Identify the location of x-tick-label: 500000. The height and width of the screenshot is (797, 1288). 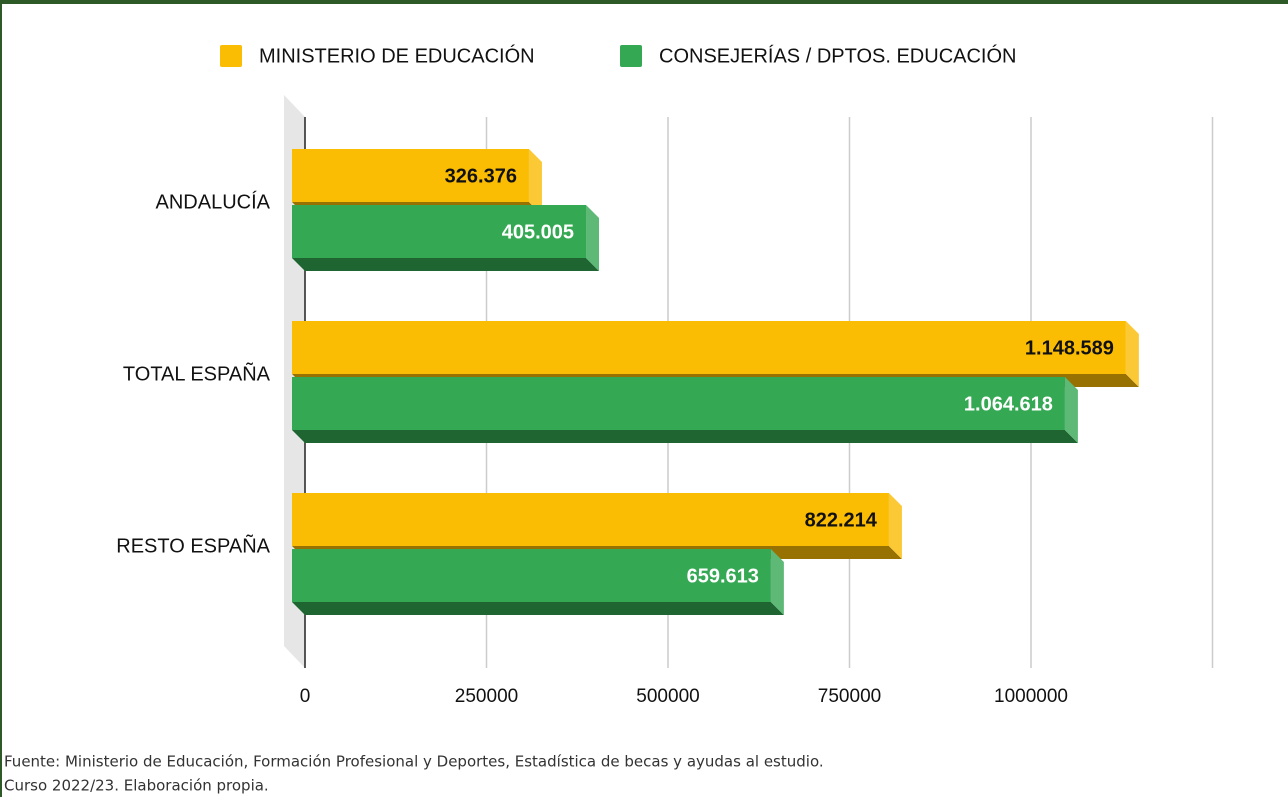
(667, 696).